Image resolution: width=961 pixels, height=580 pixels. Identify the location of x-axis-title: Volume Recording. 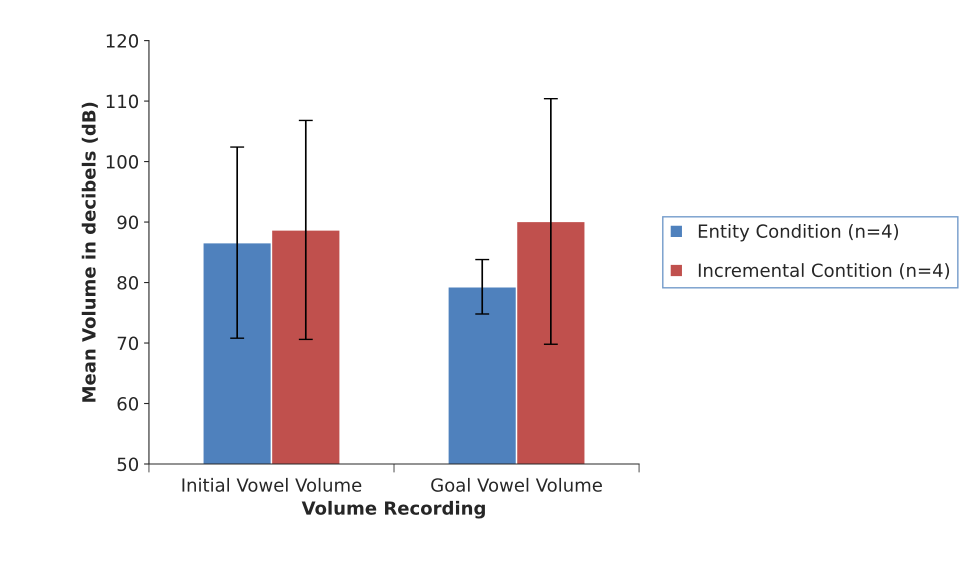
(393, 509).